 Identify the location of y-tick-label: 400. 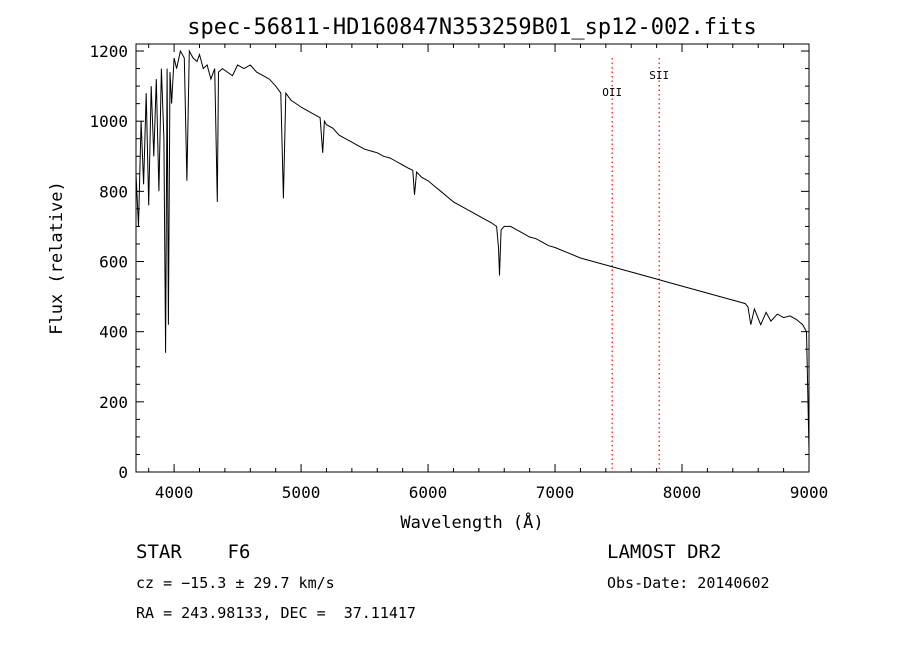
(113, 332).